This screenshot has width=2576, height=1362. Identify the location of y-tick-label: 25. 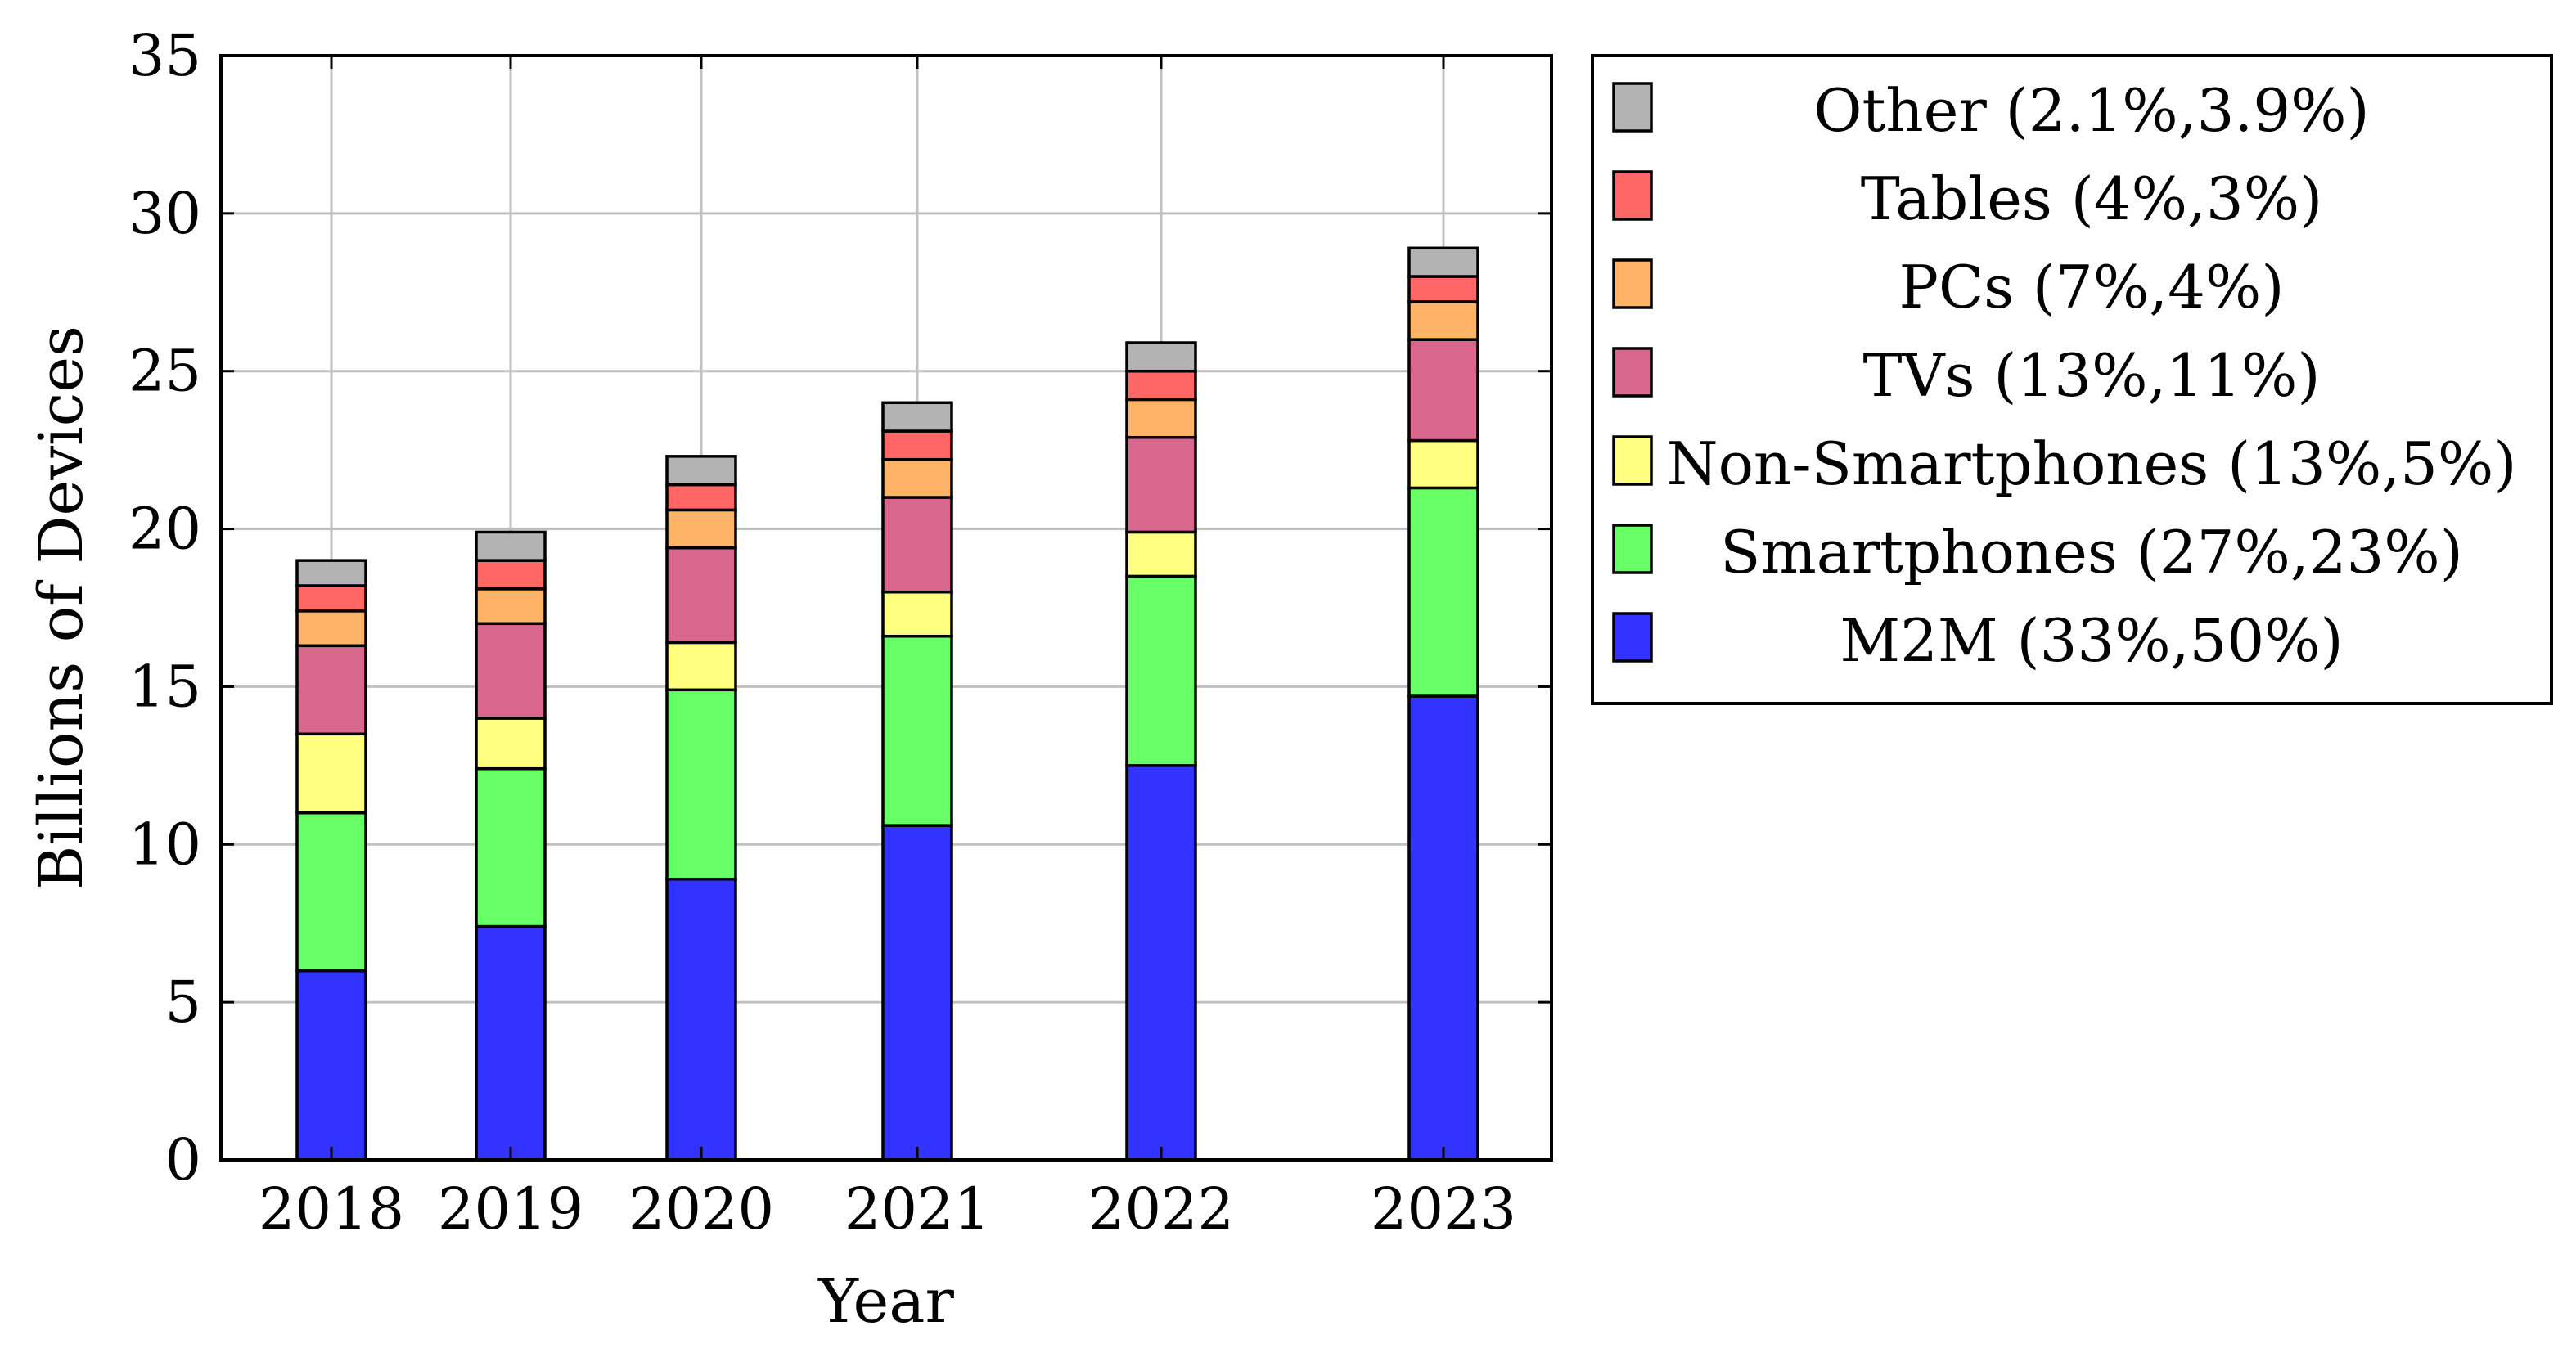
(164, 371).